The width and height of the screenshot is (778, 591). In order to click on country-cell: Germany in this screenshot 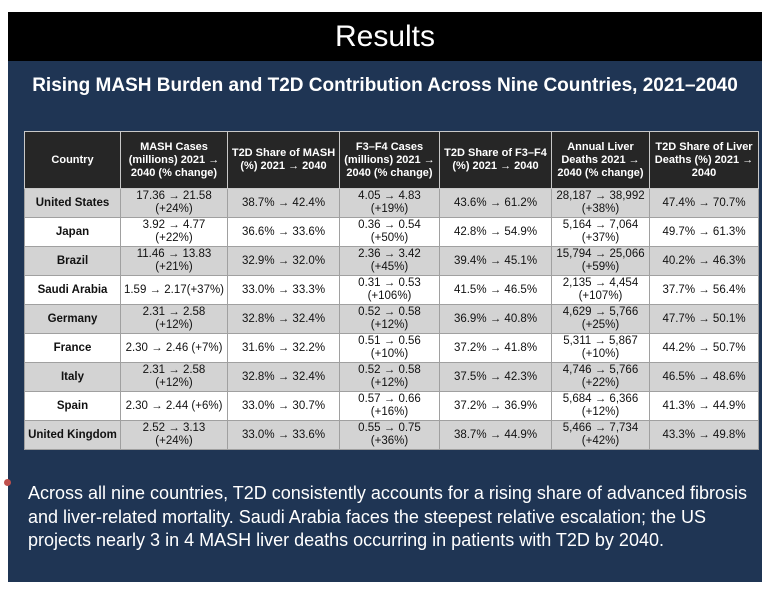, I will do `click(72, 319)`.